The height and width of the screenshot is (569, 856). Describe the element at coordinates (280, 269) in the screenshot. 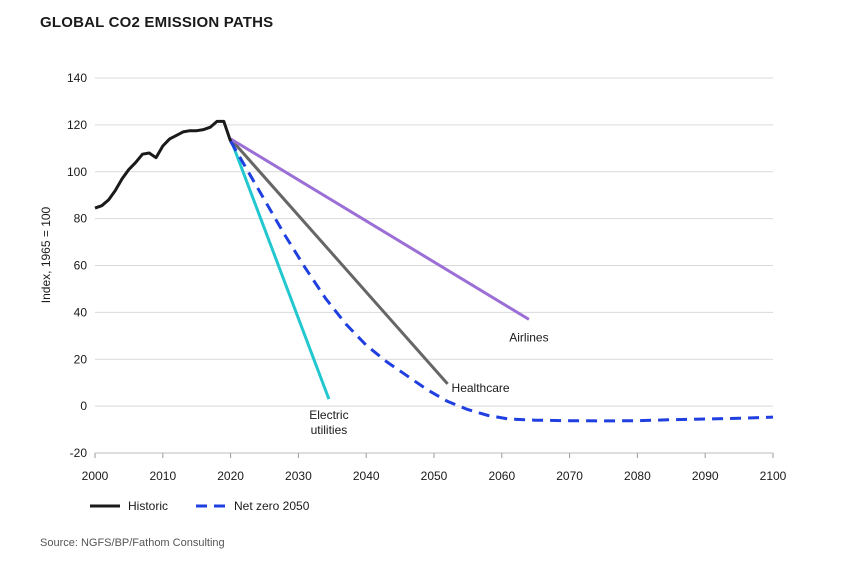

I see `series-line-electric-utilities` at that location.